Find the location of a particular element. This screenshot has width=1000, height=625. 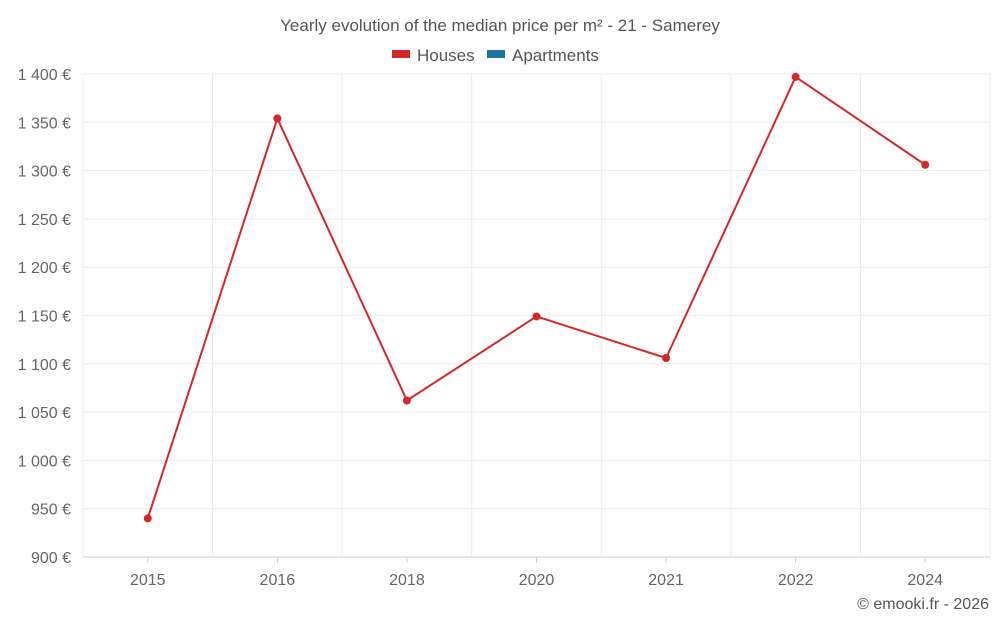

x-tick-label: 2024 is located at coordinates (925, 580).